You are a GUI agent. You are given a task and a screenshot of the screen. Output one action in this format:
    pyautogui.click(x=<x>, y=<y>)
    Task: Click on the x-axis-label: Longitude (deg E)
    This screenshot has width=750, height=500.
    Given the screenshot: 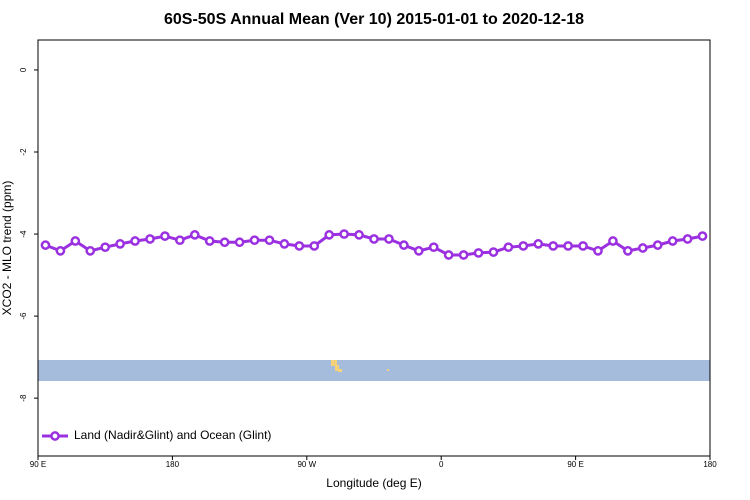 What is the action you would take?
    pyautogui.click(x=373, y=483)
    